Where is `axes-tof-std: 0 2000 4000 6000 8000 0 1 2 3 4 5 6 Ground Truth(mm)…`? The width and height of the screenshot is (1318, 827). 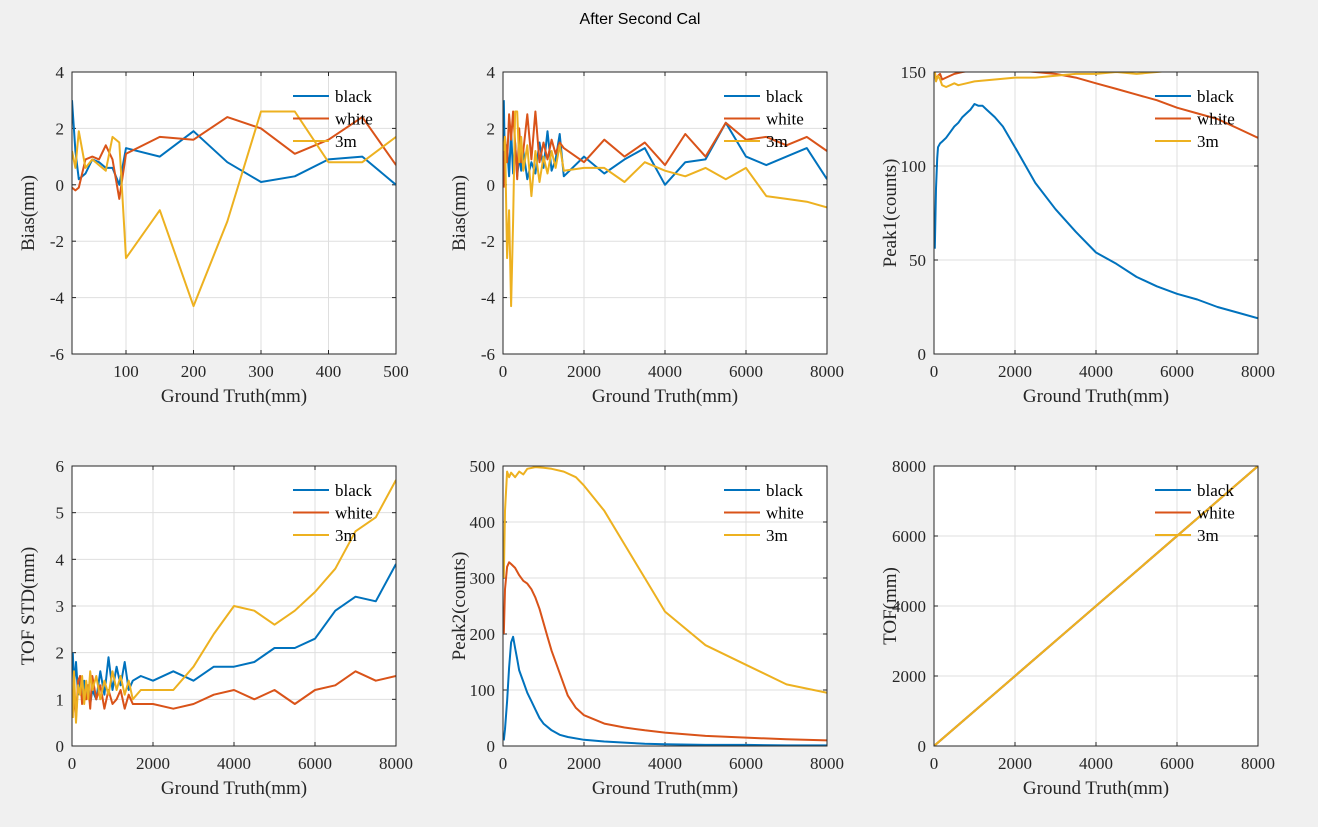
axes-tof-std: 0 2000 4000 6000 8000 0 1 2 3 4 5 6 Ground Truth(mm)… is located at coordinates (215, 628).